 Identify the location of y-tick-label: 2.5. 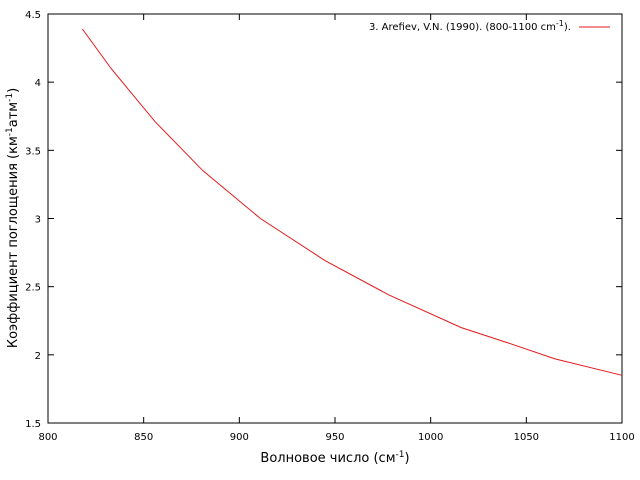
(33, 288).